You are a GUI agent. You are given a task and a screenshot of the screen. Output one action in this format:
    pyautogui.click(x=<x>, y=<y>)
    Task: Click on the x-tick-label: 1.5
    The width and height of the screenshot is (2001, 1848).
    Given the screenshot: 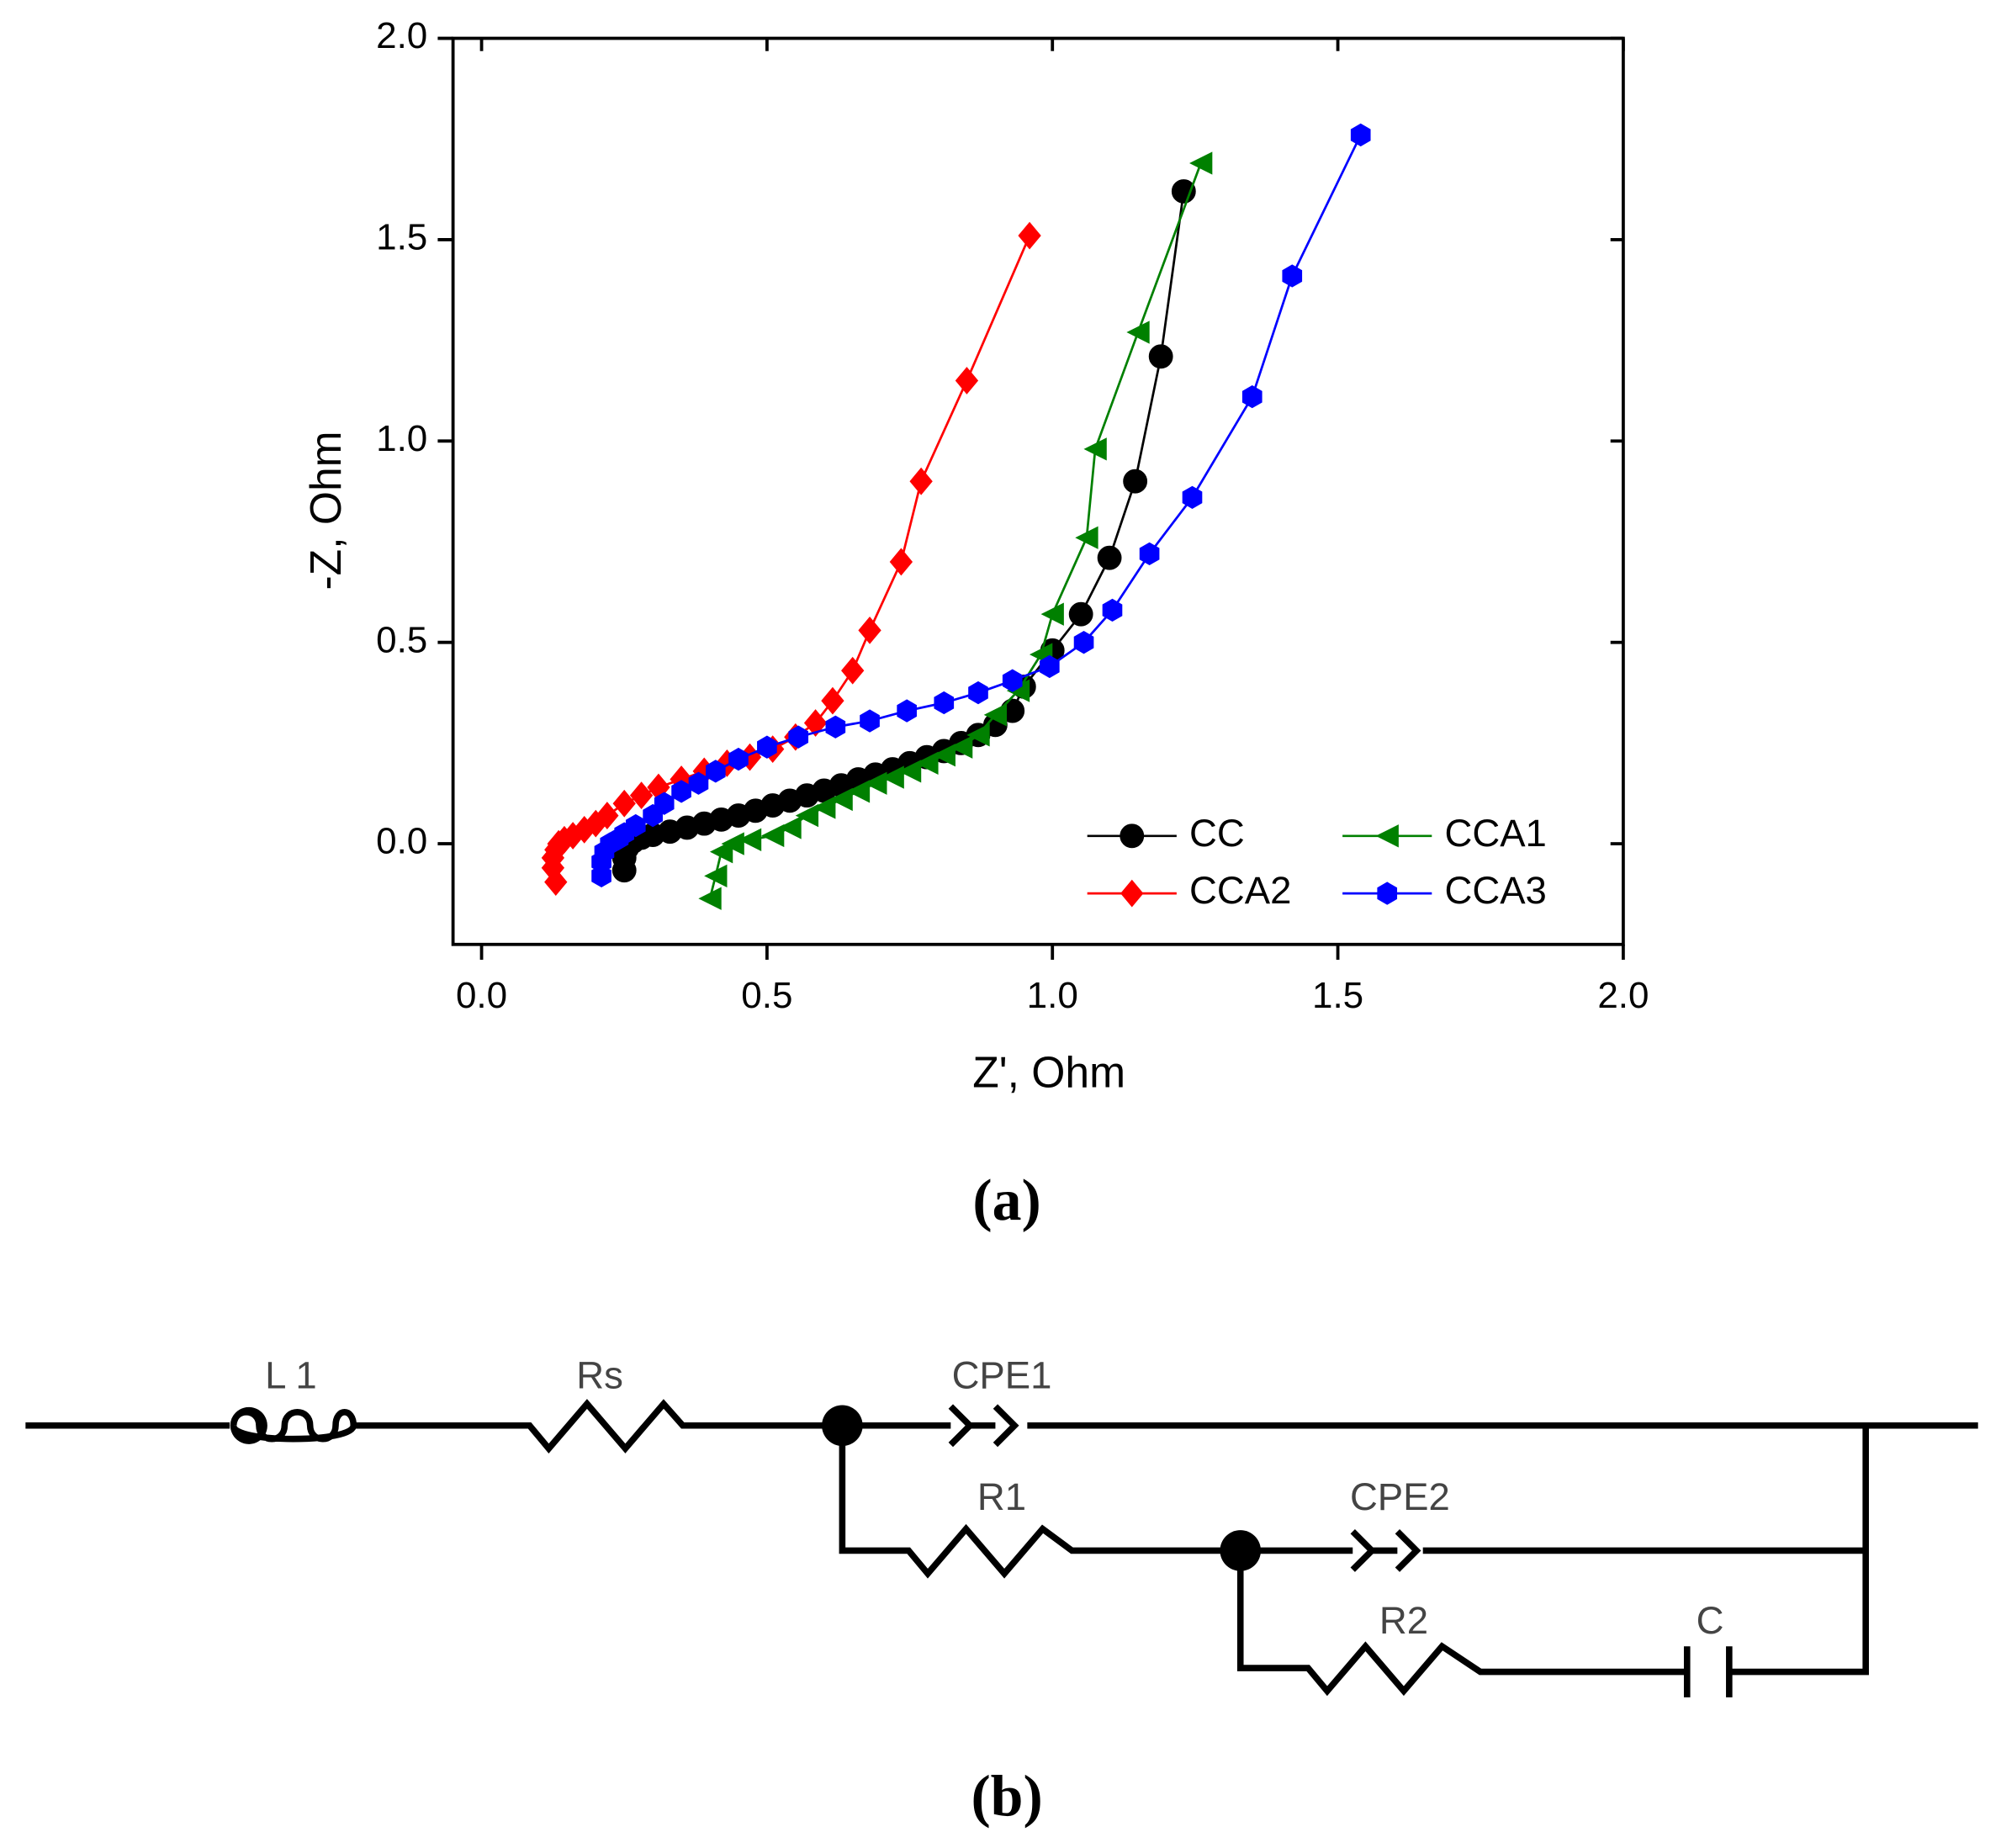 What is the action you would take?
    pyautogui.click(x=1337, y=995)
    